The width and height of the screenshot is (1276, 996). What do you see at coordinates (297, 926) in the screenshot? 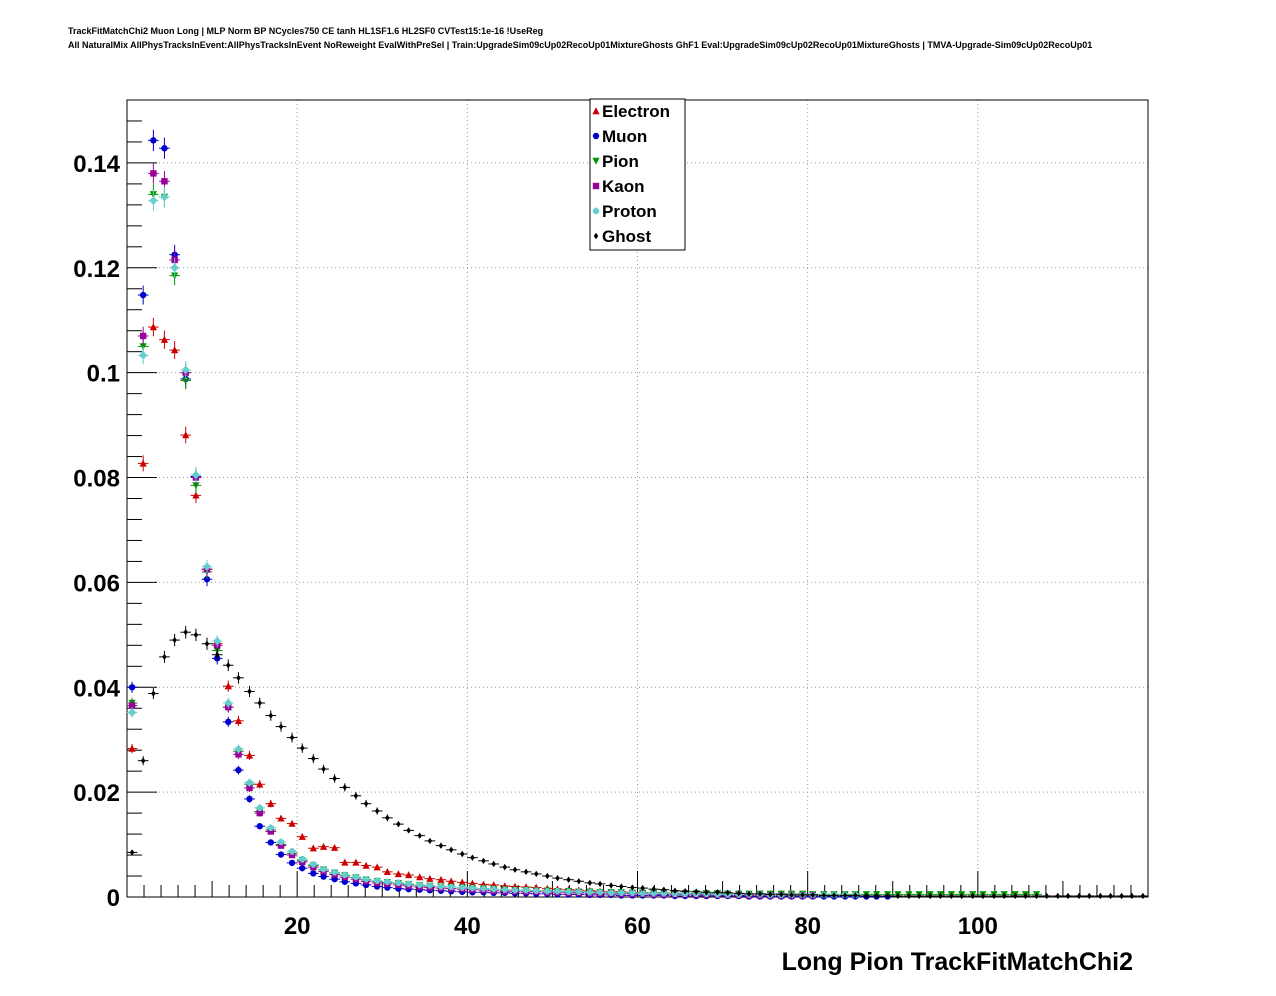
I see `x-tick-label: 20` at bounding box center [297, 926].